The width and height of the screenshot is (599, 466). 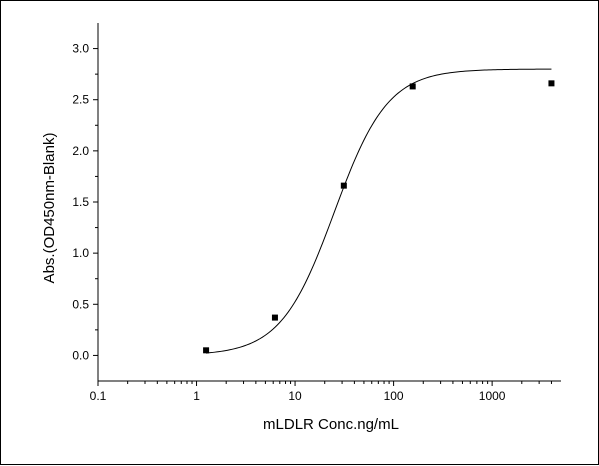 What do you see at coordinates (80, 100) in the screenshot?
I see `y-tick-label: 2.5` at bounding box center [80, 100].